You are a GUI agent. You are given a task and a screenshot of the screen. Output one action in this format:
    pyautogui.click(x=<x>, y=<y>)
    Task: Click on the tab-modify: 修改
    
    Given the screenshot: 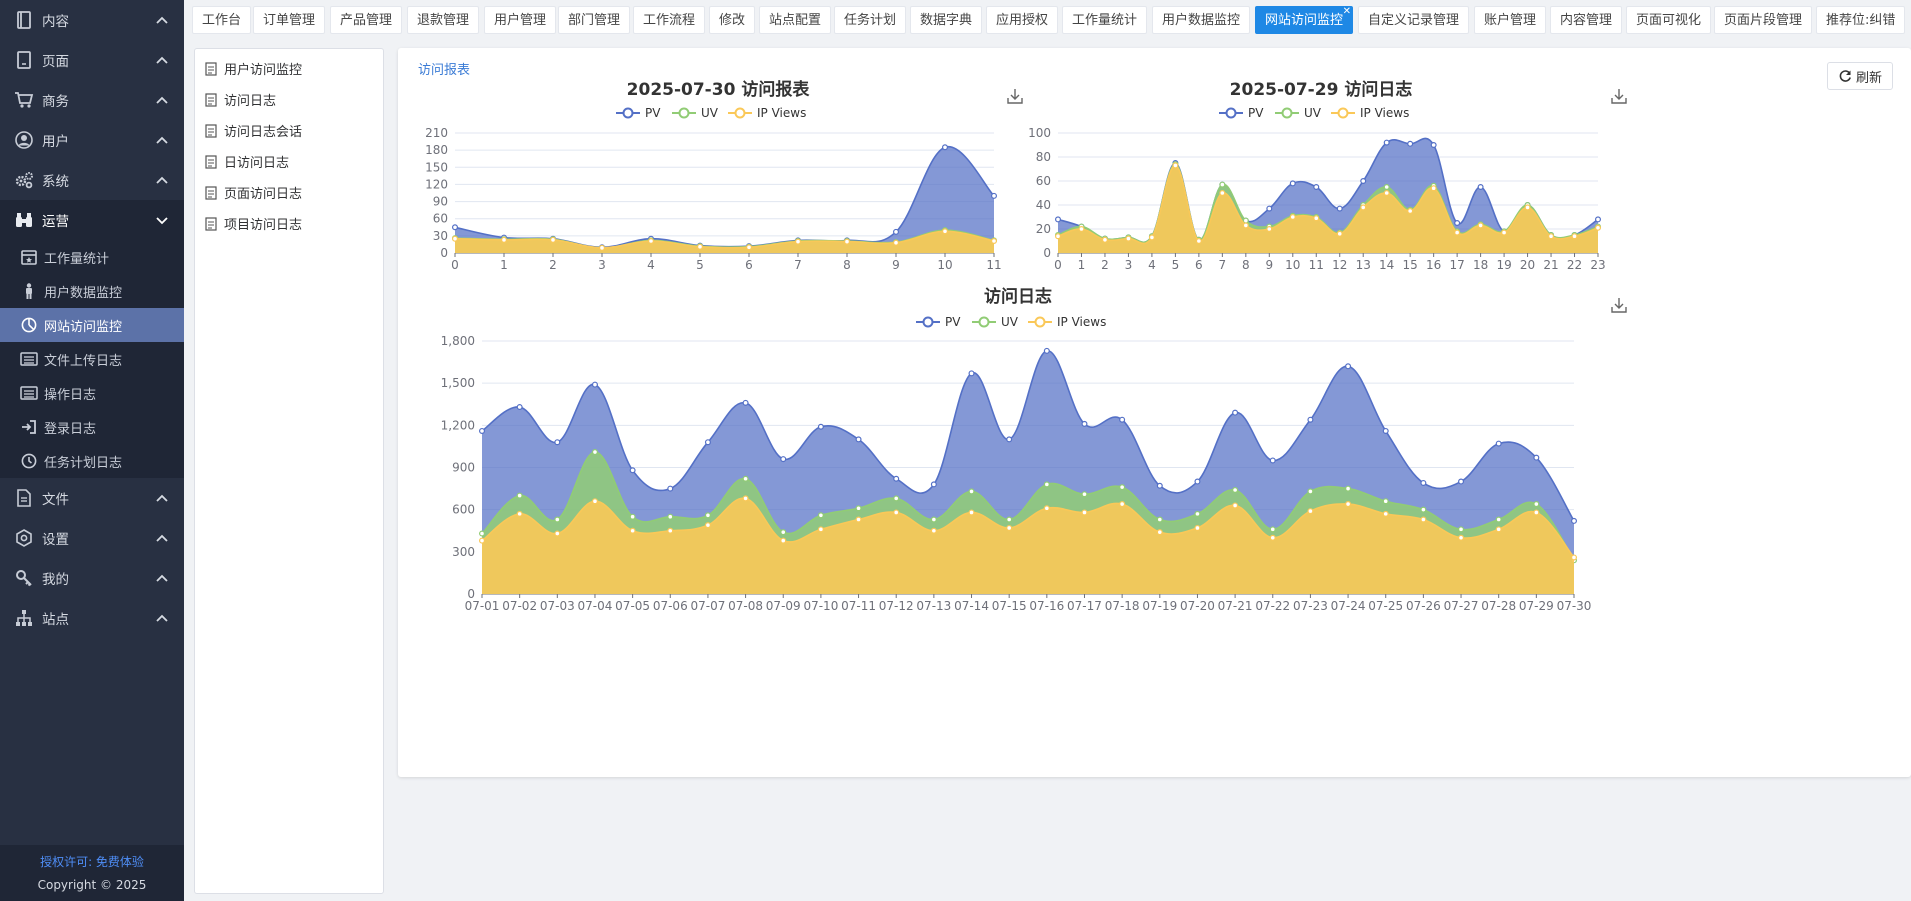 What is the action you would take?
    pyautogui.click(x=732, y=20)
    